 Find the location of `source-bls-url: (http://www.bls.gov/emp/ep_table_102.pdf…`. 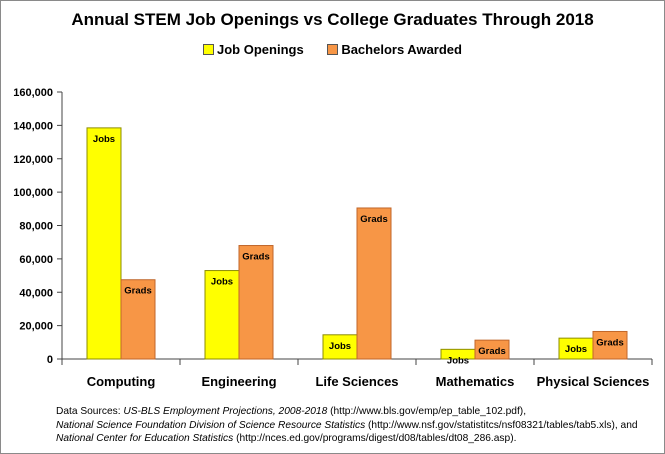

source-bls-url: (http://www.bls.gov/emp/ep_table_102.pdf… is located at coordinates (427, 411).